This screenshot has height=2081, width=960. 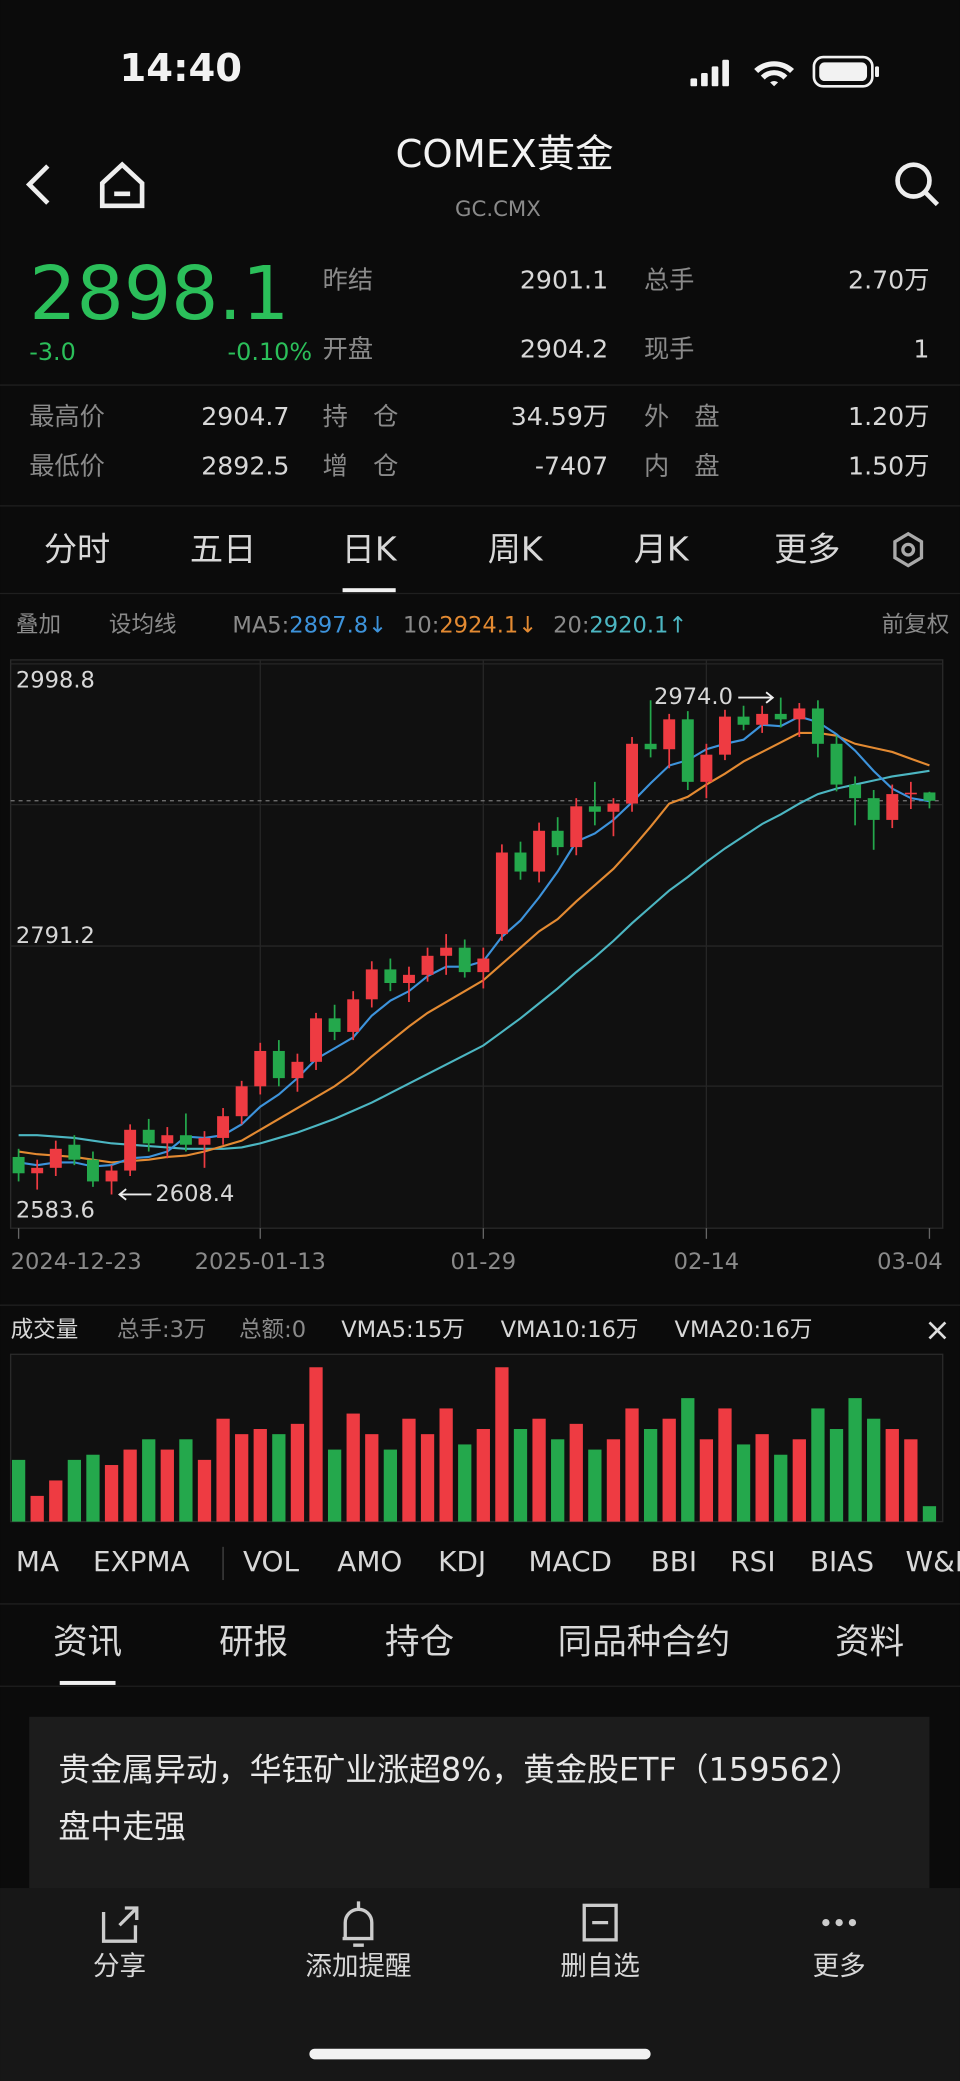 What do you see at coordinates (682, 465) in the screenshot?
I see `field-label: 内 盘` at bounding box center [682, 465].